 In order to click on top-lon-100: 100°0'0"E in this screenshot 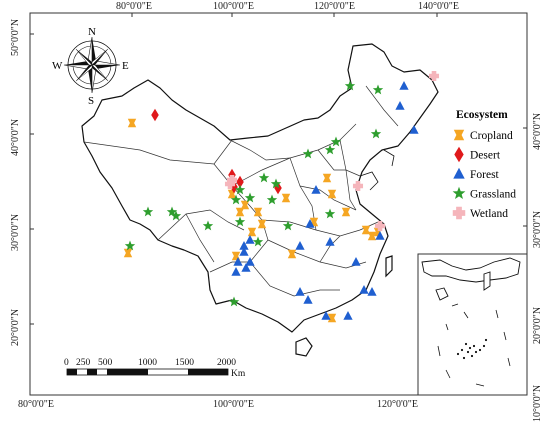, I will do `click(233, 6)`.